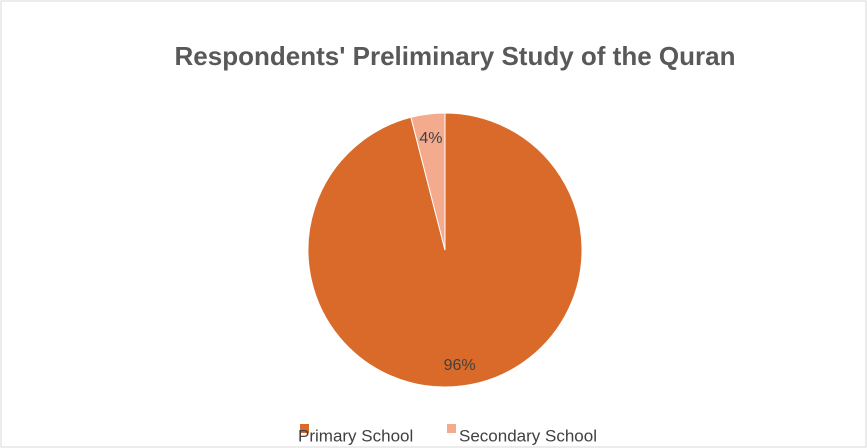 This screenshot has width=867, height=448. Describe the element at coordinates (460, 365) in the screenshot. I see `data-label: 96%` at that location.